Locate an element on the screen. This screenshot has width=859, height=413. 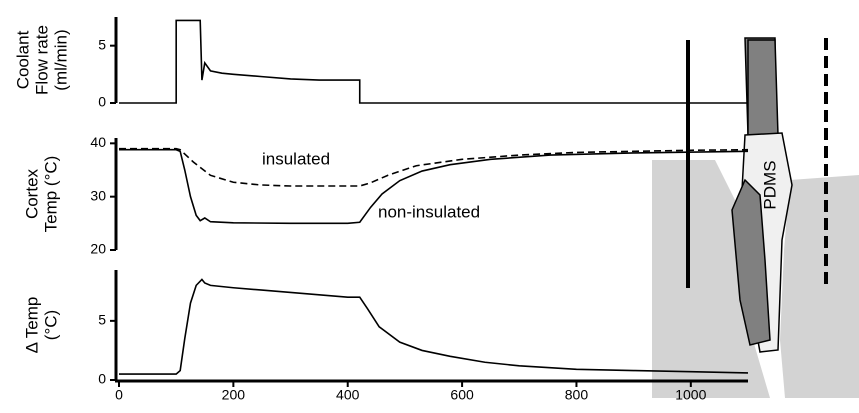
x-tick-label: 0 is located at coordinates (119, 395).